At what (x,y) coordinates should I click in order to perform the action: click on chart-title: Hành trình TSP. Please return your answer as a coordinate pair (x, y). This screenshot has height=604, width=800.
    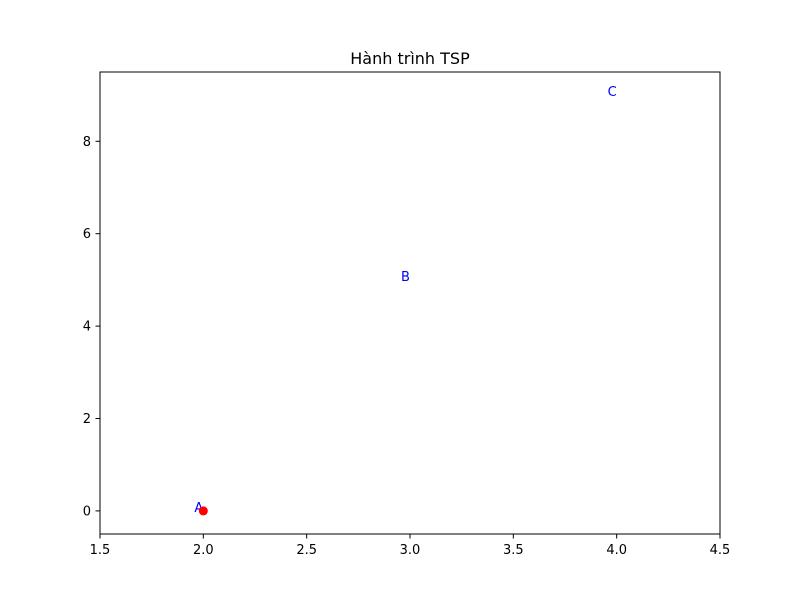
    Looking at the image, I should click on (410, 58).